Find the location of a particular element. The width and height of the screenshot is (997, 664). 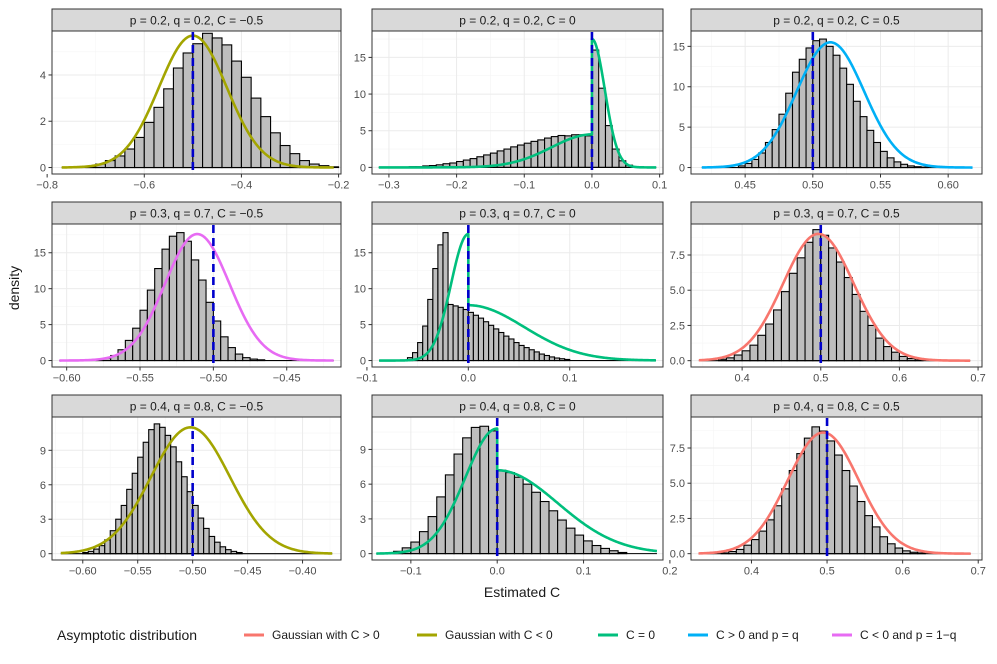

x-tick-label: −0.1 is located at coordinates (367, 379).